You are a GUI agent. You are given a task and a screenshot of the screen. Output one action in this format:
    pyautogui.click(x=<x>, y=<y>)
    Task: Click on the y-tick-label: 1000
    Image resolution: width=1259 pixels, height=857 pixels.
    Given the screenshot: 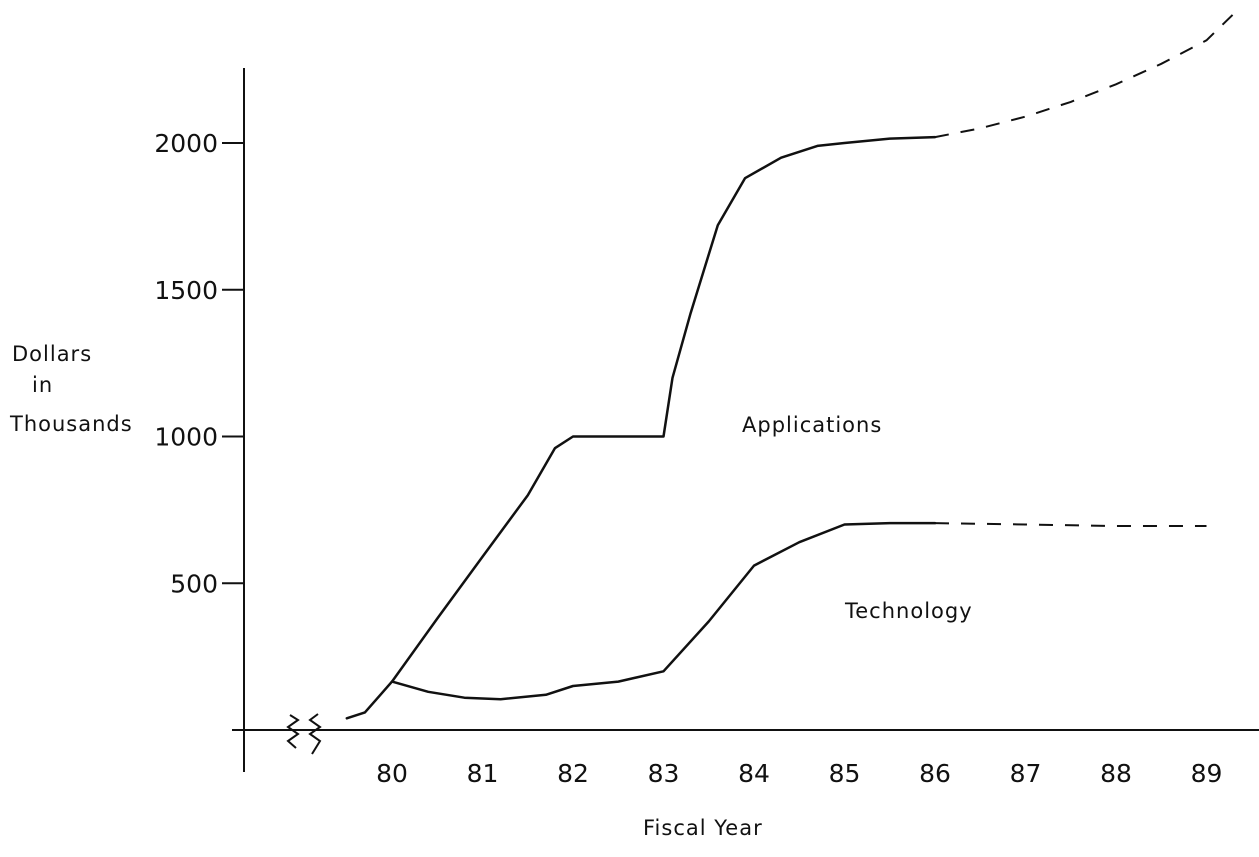 What is the action you would take?
    pyautogui.click(x=186, y=437)
    